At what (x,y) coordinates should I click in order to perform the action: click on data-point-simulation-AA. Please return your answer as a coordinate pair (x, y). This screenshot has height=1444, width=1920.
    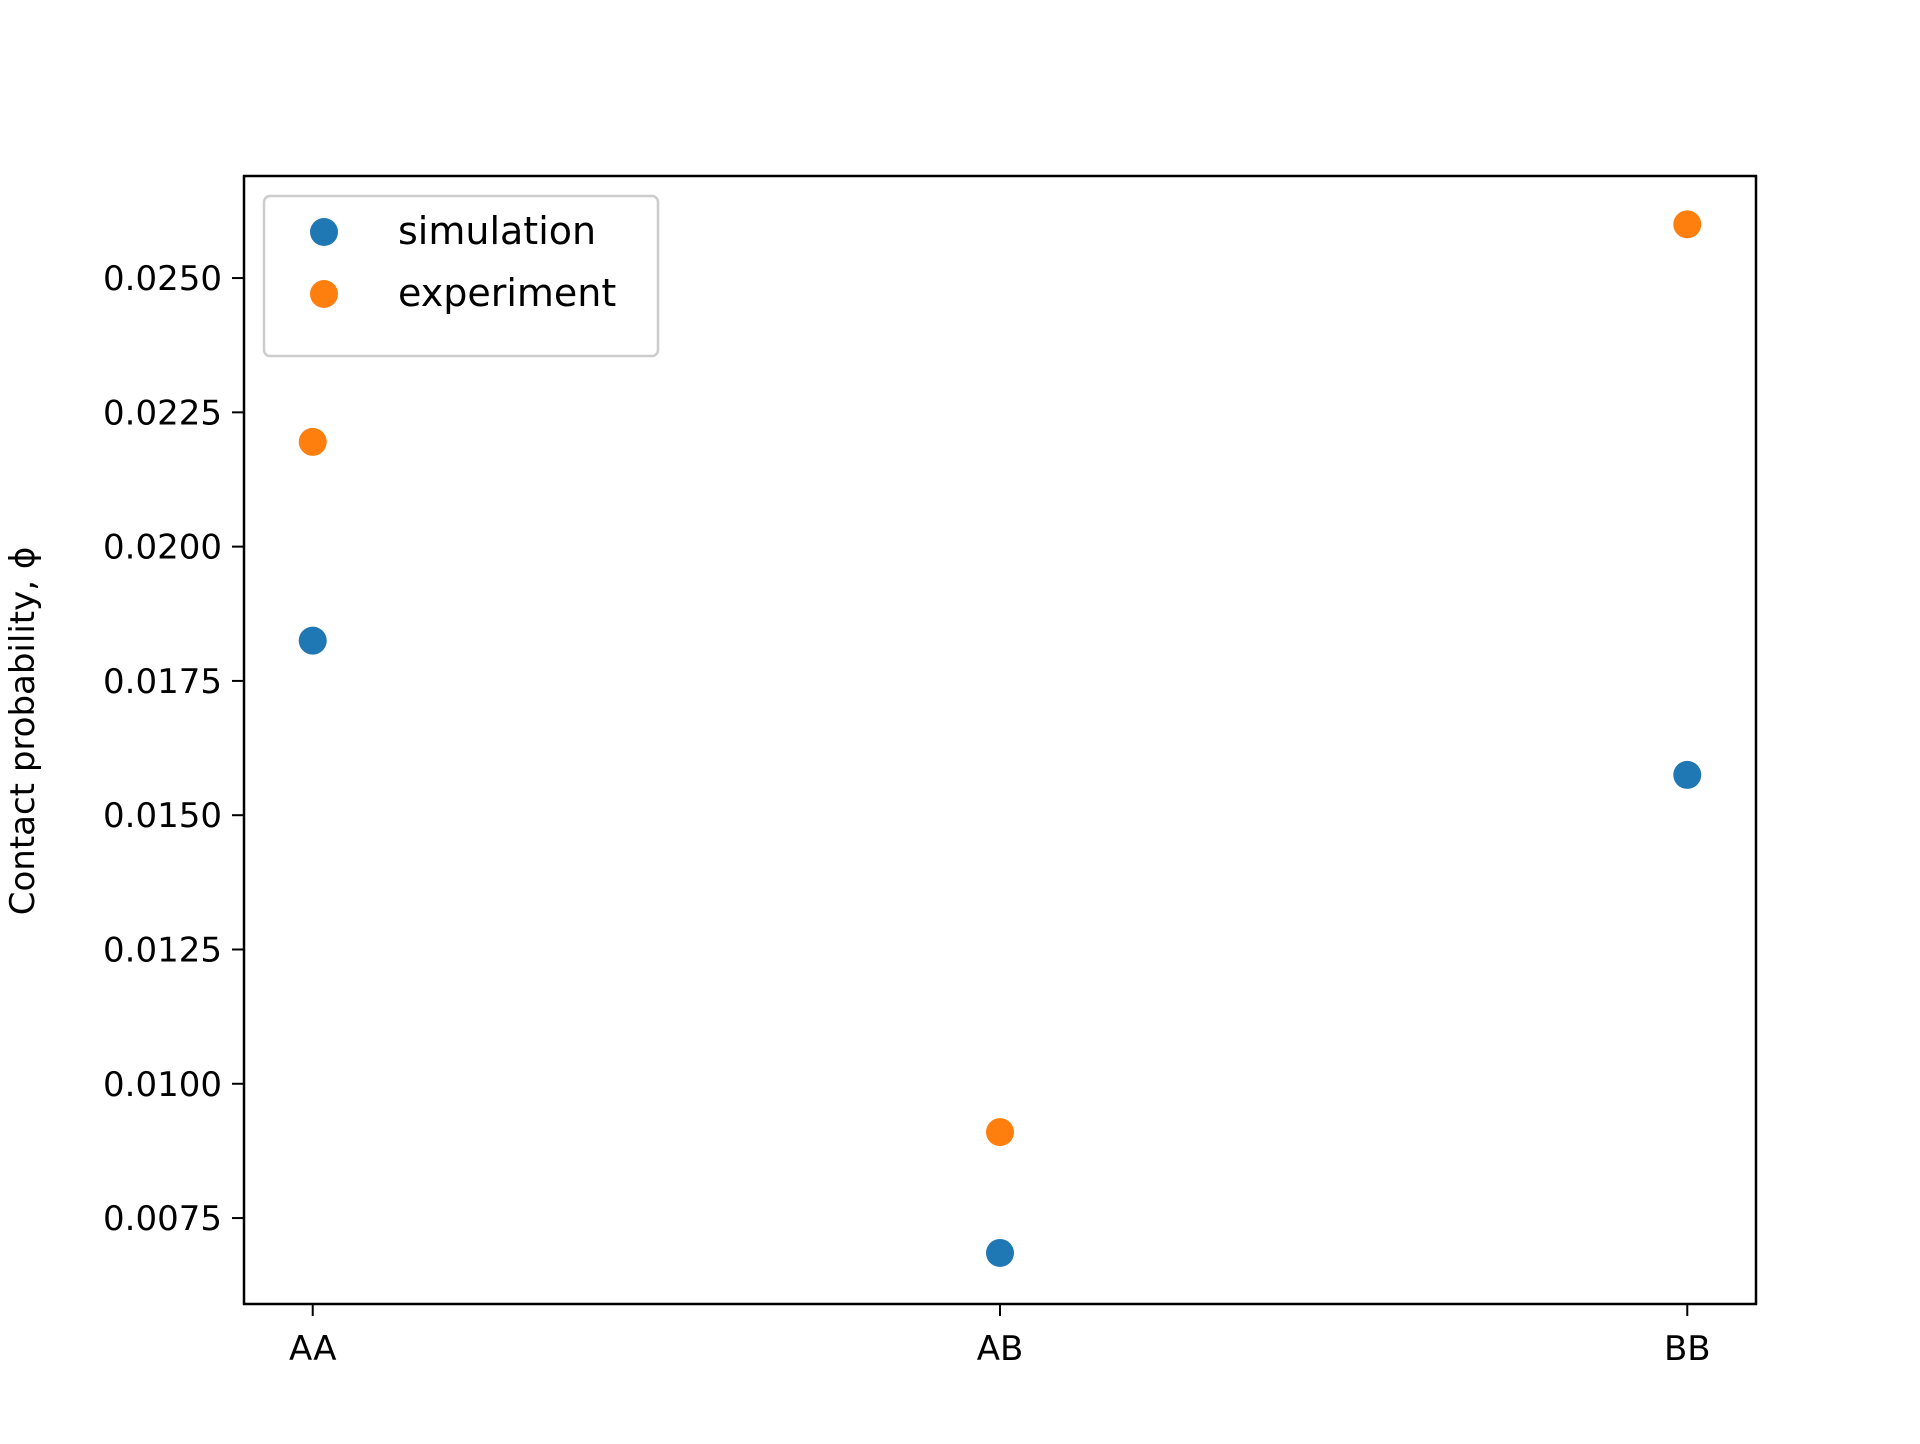
    Looking at the image, I should click on (312, 640).